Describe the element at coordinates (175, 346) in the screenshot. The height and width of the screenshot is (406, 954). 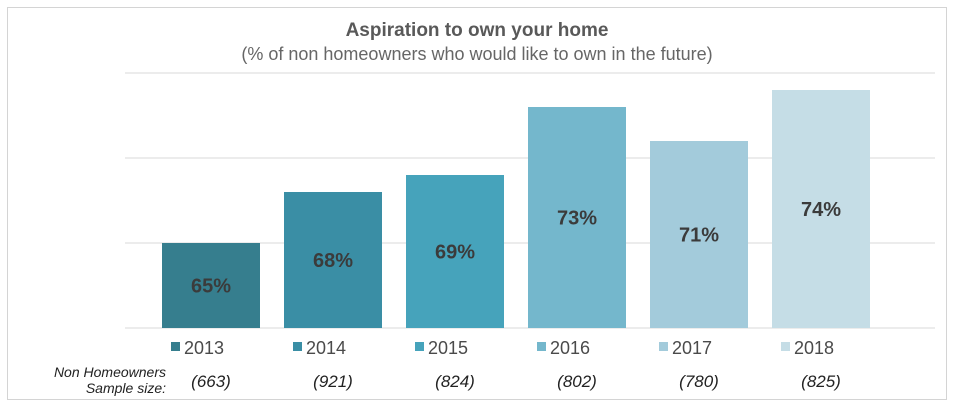
I see `legend-swatch-2013` at that location.